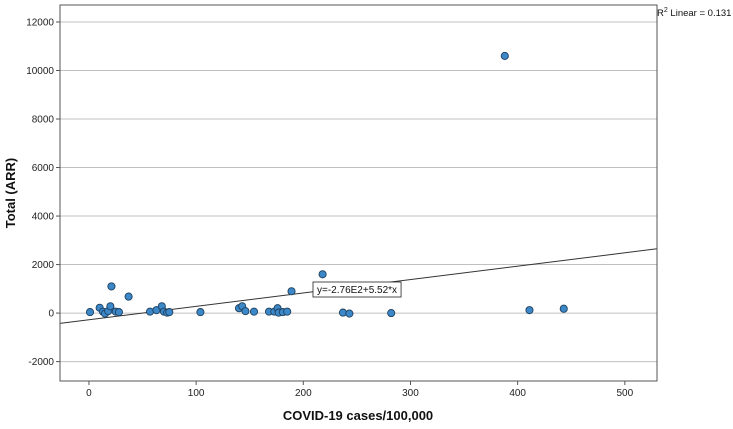 The width and height of the screenshot is (733, 429). Describe the element at coordinates (40, 22) in the screenshot. I see `y-tick-label: 12000` at that location.